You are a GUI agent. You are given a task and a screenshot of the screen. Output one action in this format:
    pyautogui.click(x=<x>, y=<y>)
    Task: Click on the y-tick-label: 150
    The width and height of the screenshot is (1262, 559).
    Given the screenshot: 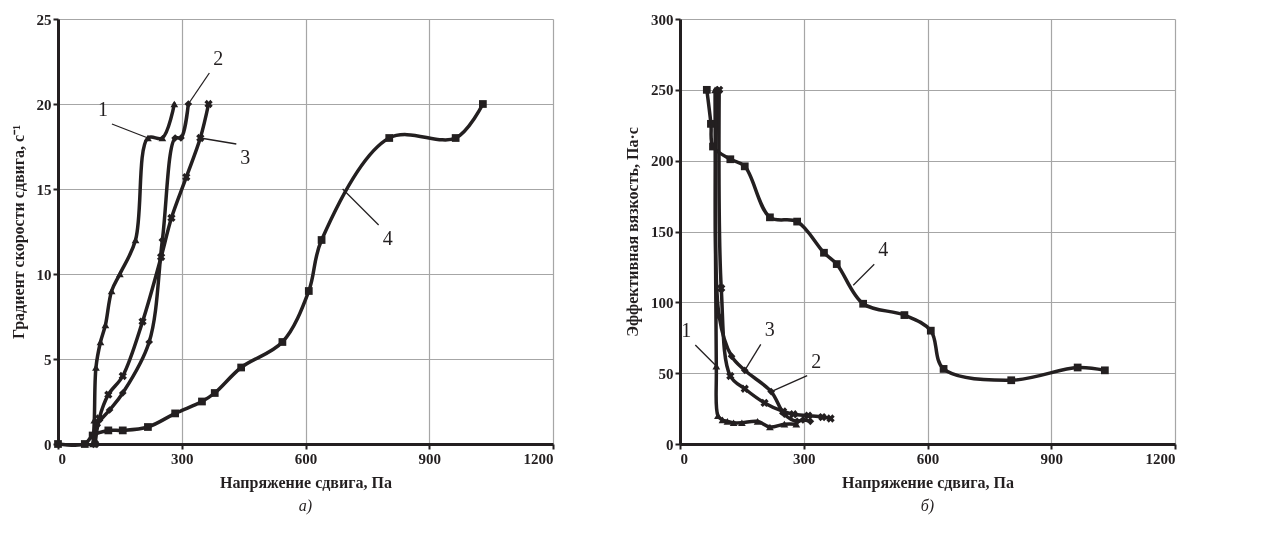 What is the action you would take?
    pyautogui.click(x=662, y=232)
    